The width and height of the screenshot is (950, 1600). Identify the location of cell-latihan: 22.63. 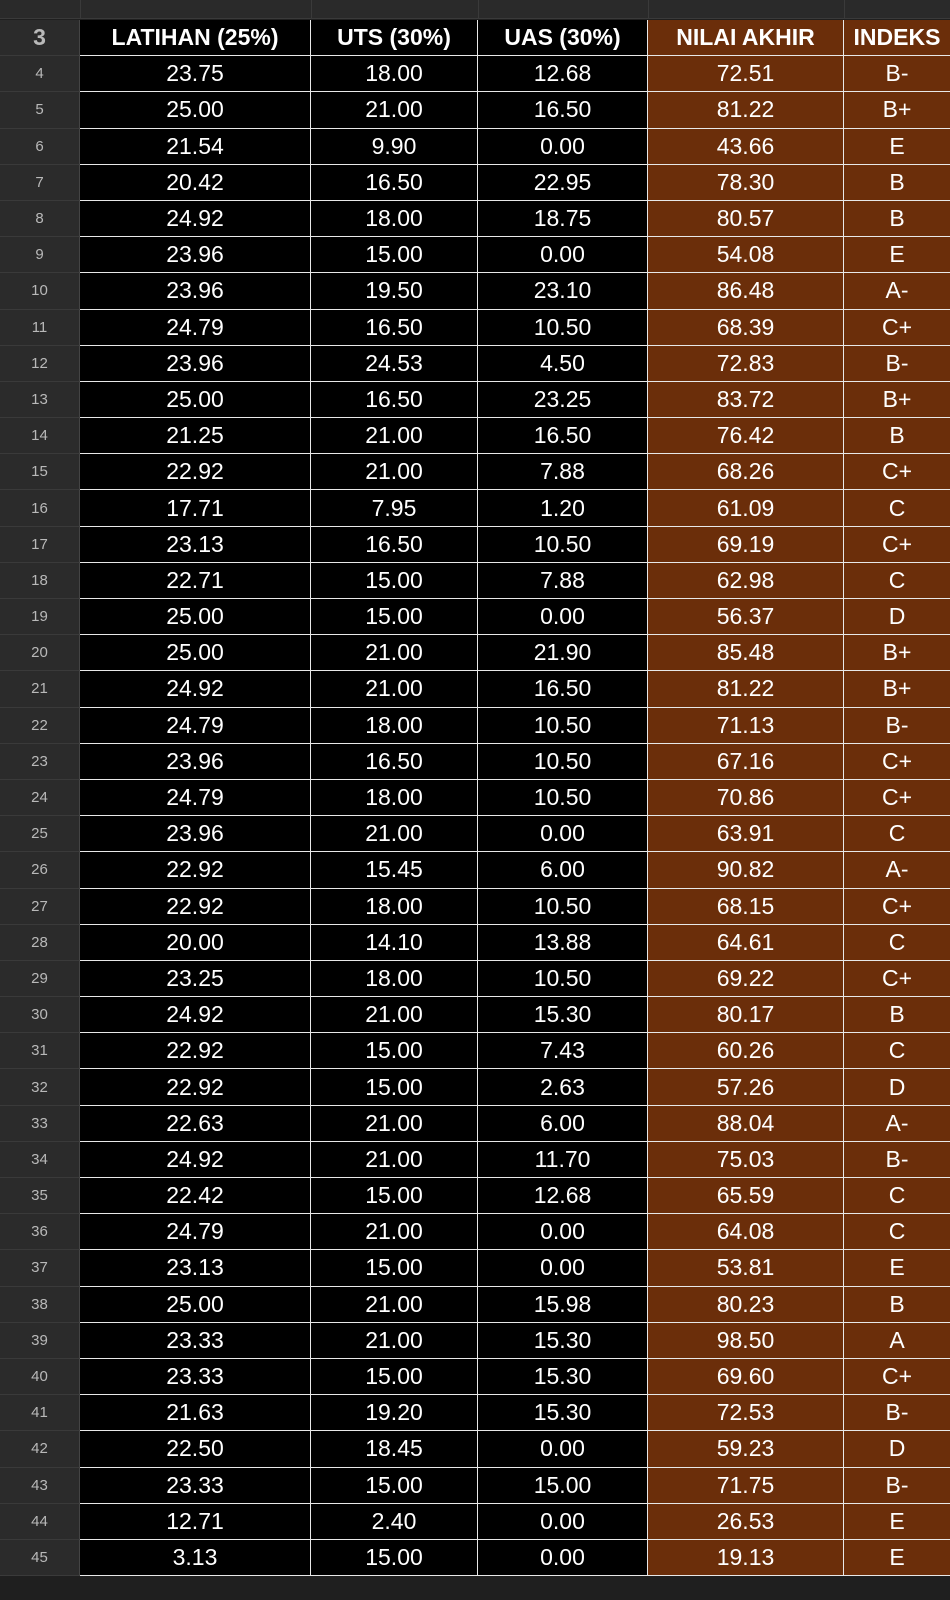
(195, 1123).